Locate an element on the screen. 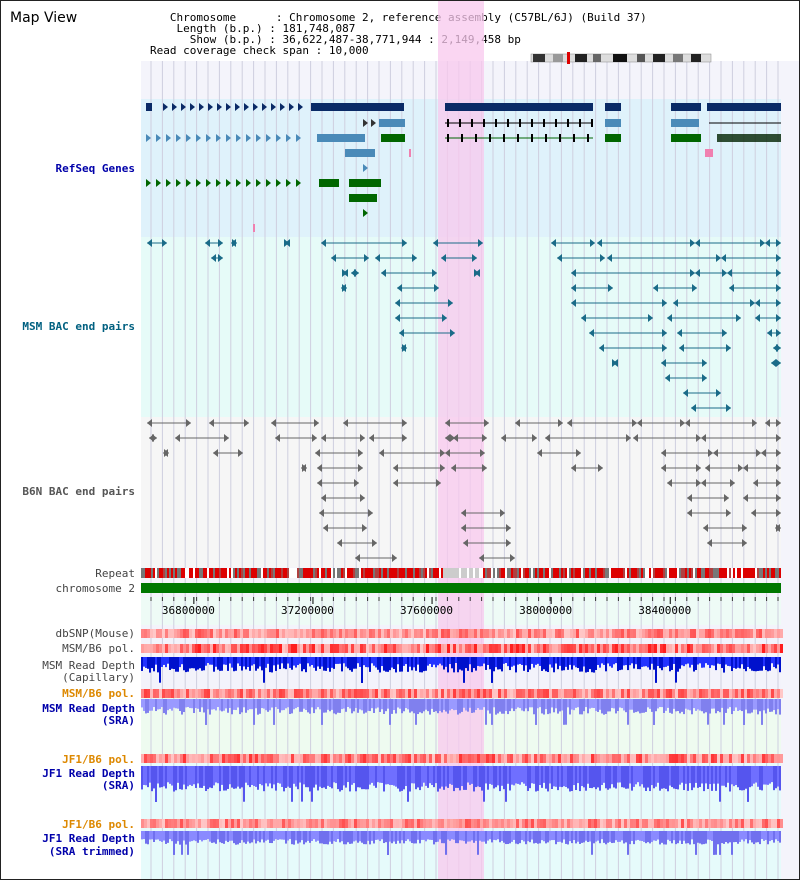  b6n-bac-end-pairs is located at coordinates (464, 498).